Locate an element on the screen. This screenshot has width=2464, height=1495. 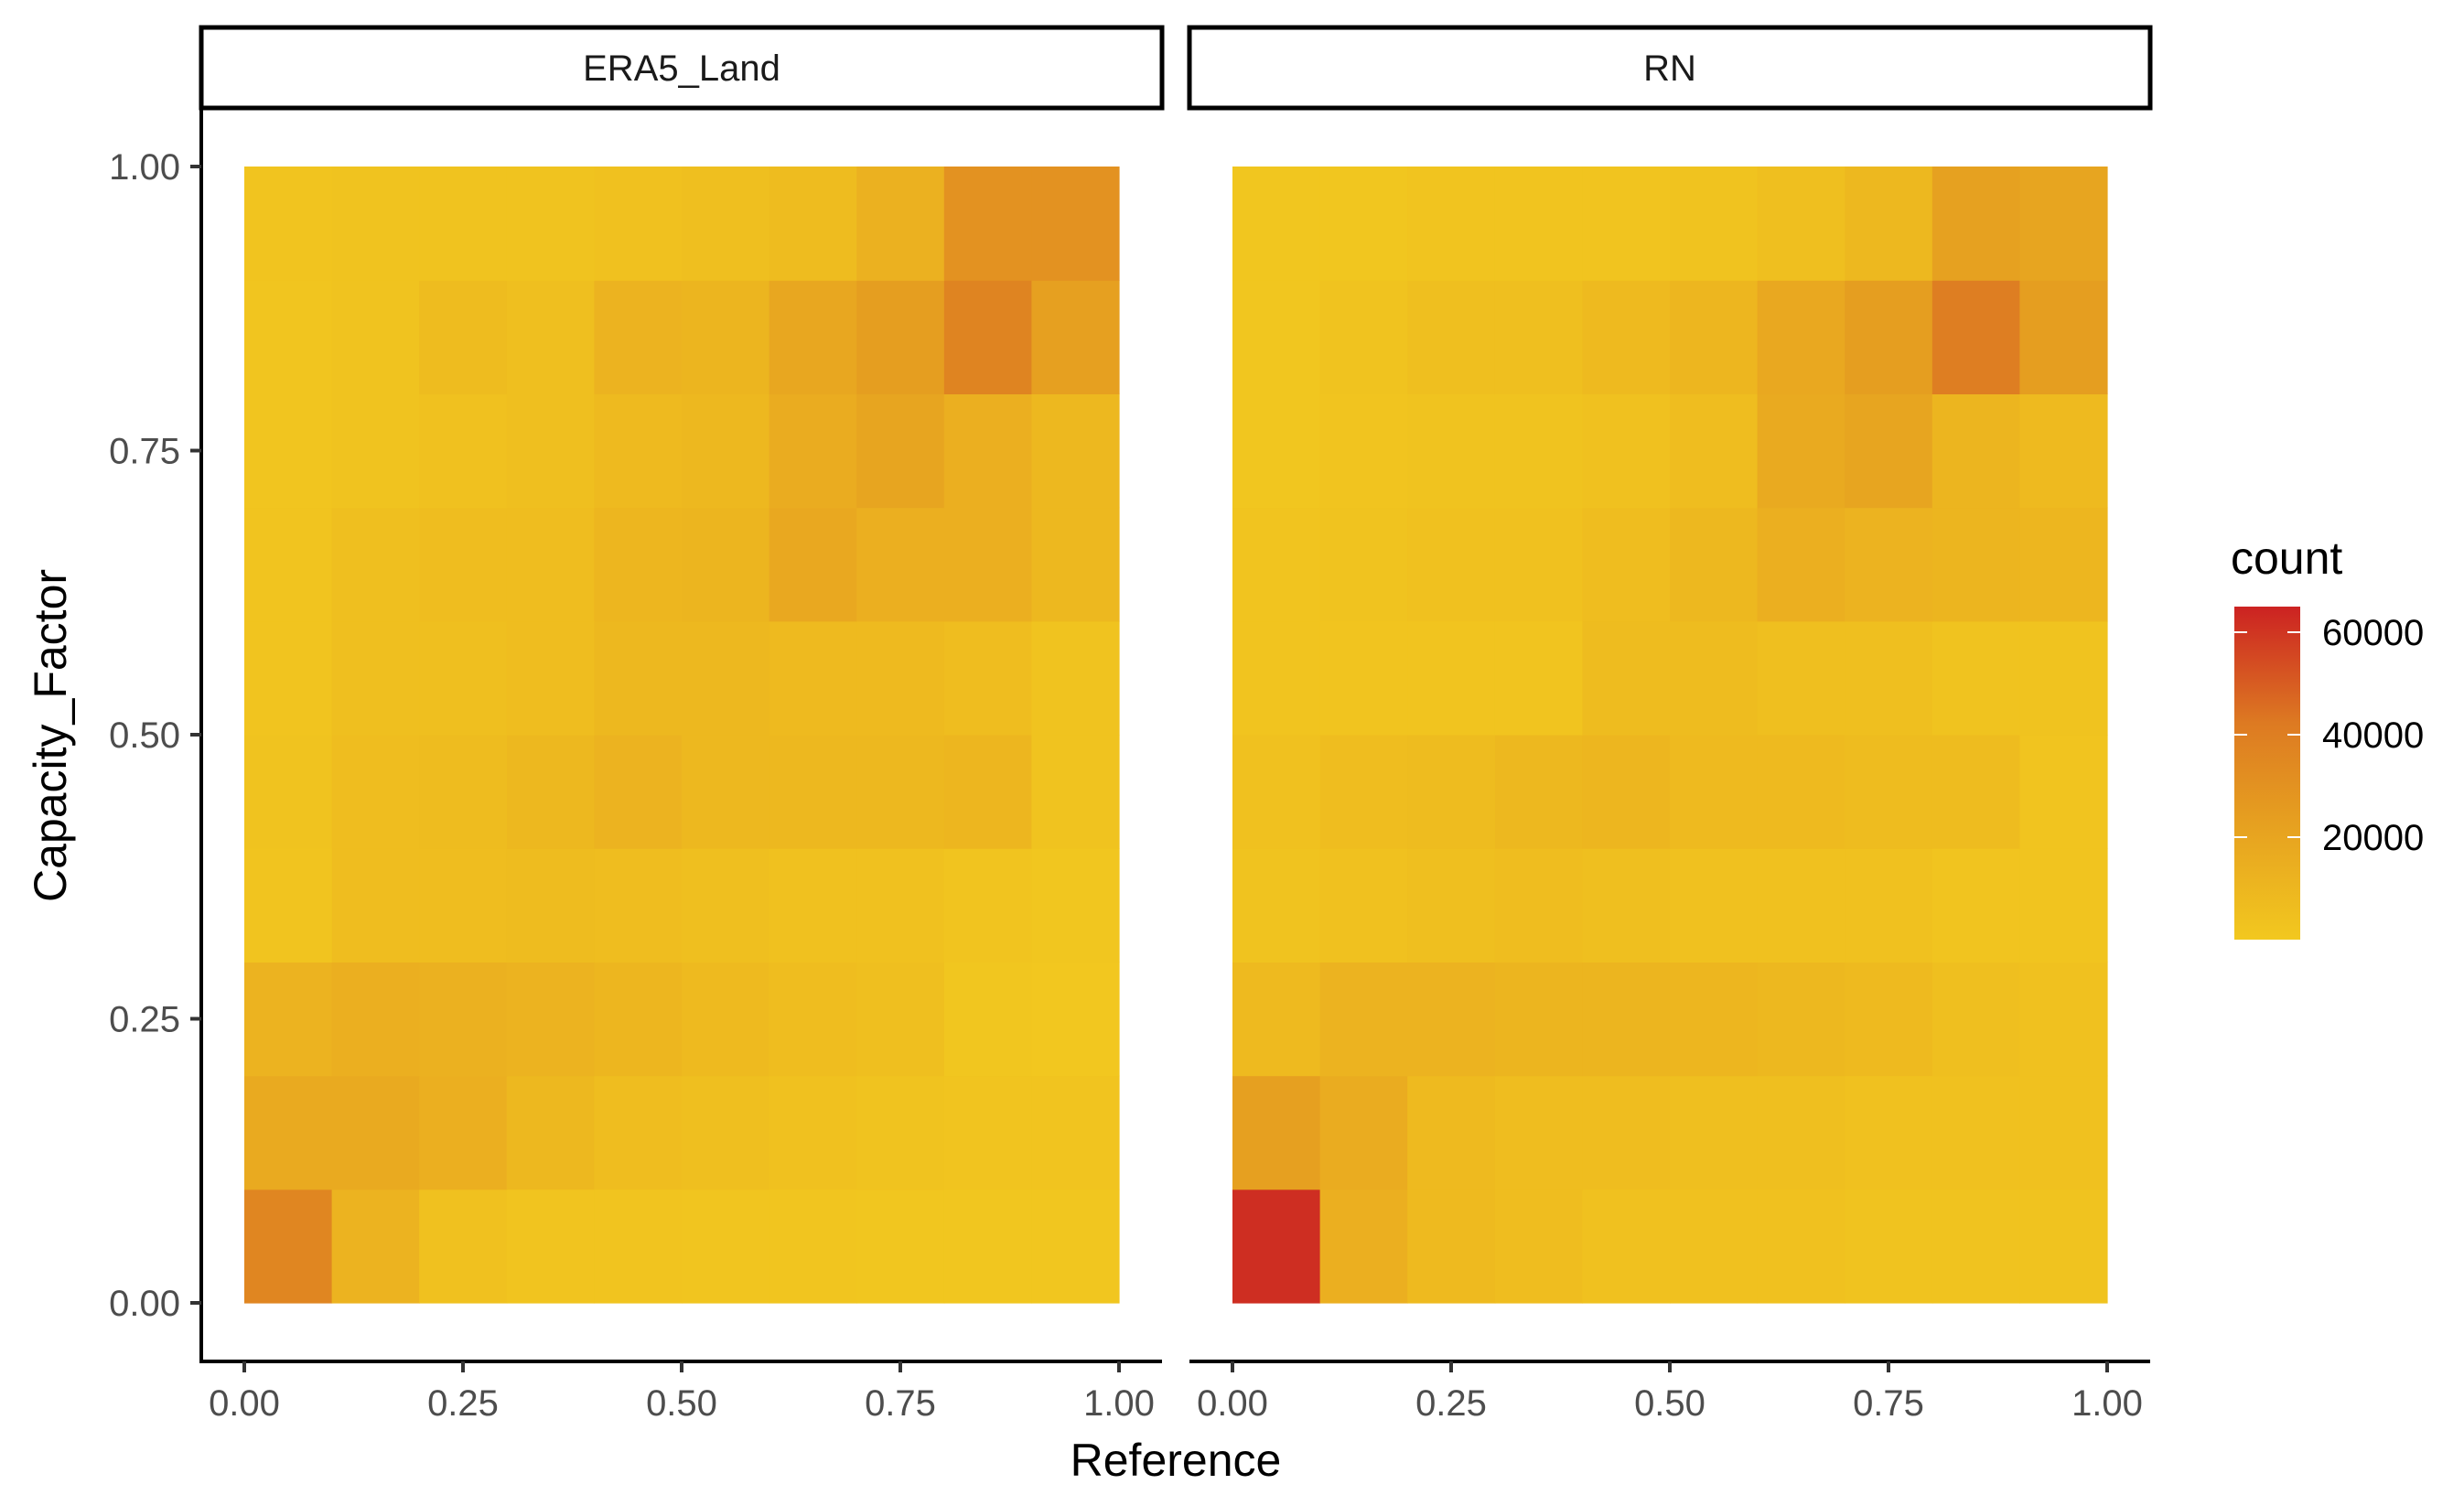
y-axis-title: Capacity_Factor is located at coordinates (51, 735).